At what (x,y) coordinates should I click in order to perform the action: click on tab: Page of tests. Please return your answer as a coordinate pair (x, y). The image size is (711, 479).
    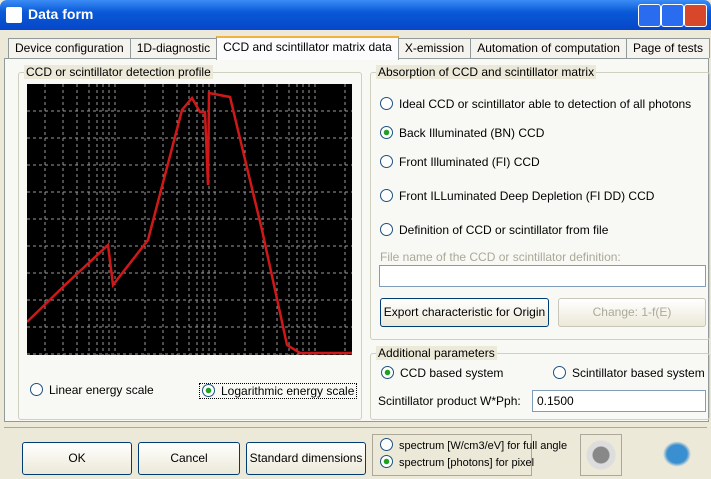
    Looking at the image, I should click on (668, 48).